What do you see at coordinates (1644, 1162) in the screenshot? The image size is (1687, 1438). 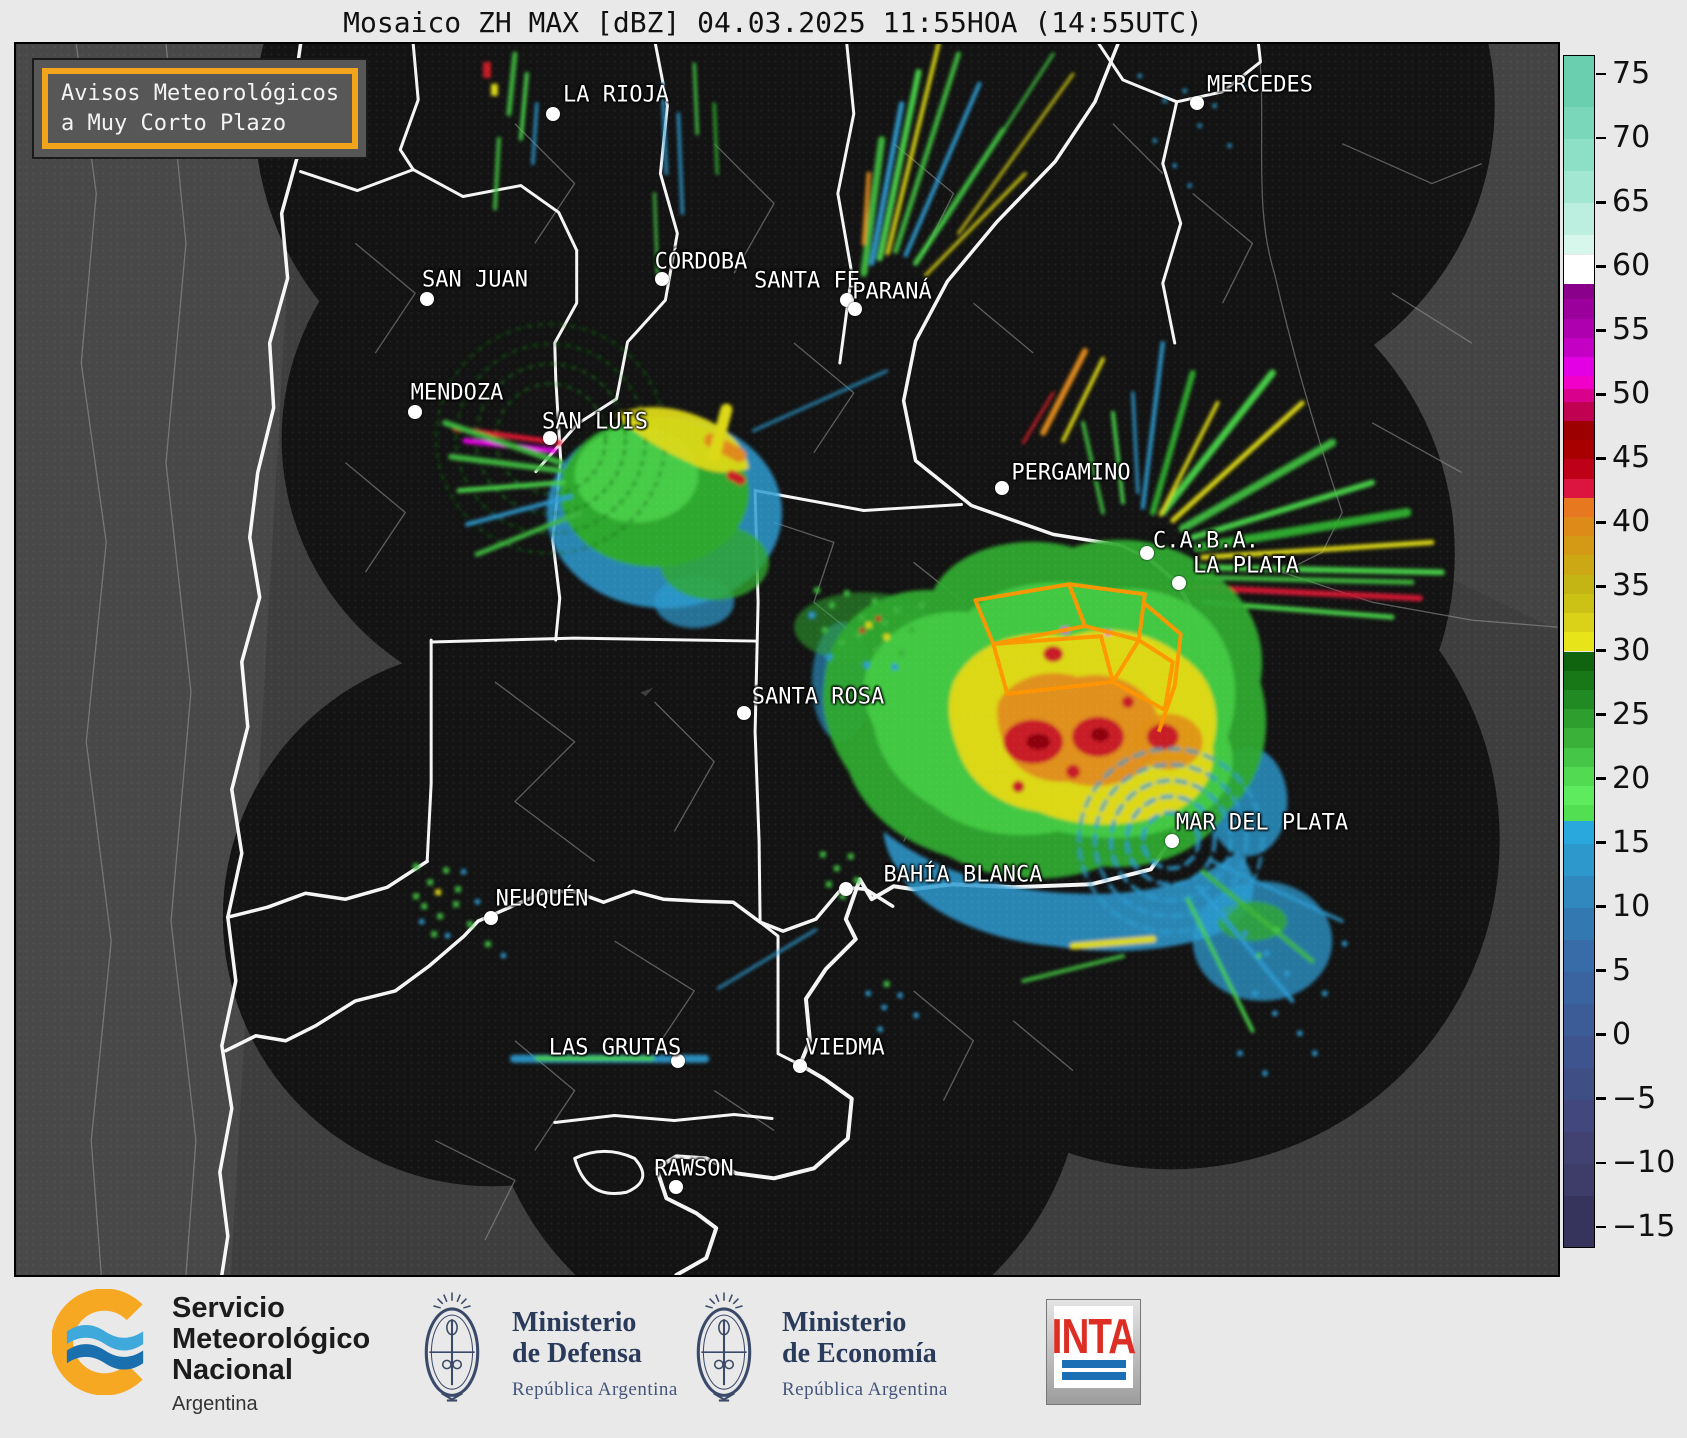 I see `colorbar-tick-label: −10` at bounding box center [1644, 1162].